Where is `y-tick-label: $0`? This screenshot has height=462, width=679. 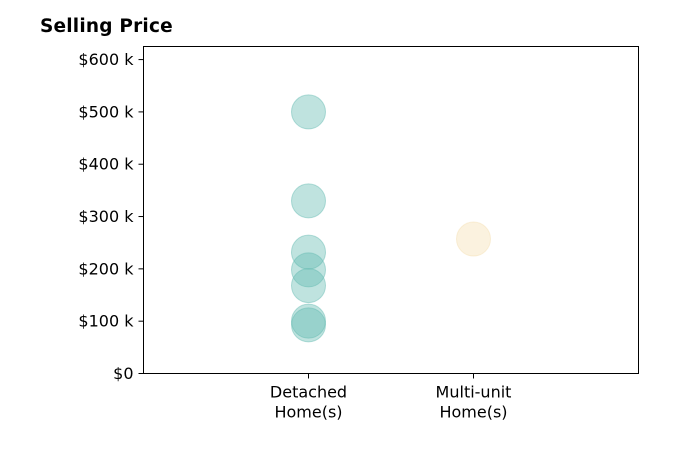 y-tick-label: $0 is located at coordinates (123, 373).